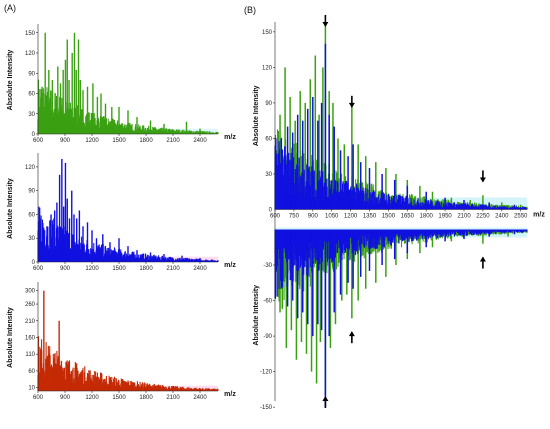  I want to click on y-tick-label: 300, so click(30, 292).